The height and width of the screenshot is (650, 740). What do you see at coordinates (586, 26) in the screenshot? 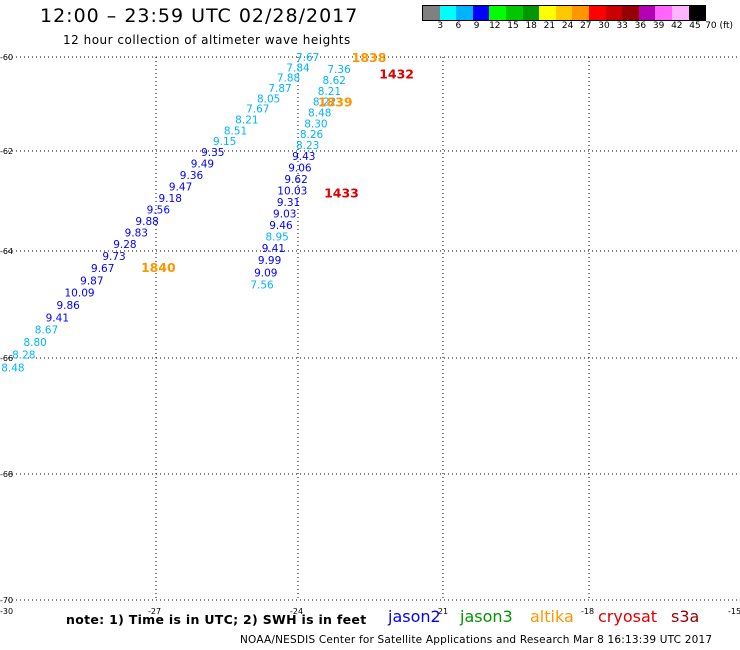
I see `colorbar-label: 27` at bounding box center [586, 26].